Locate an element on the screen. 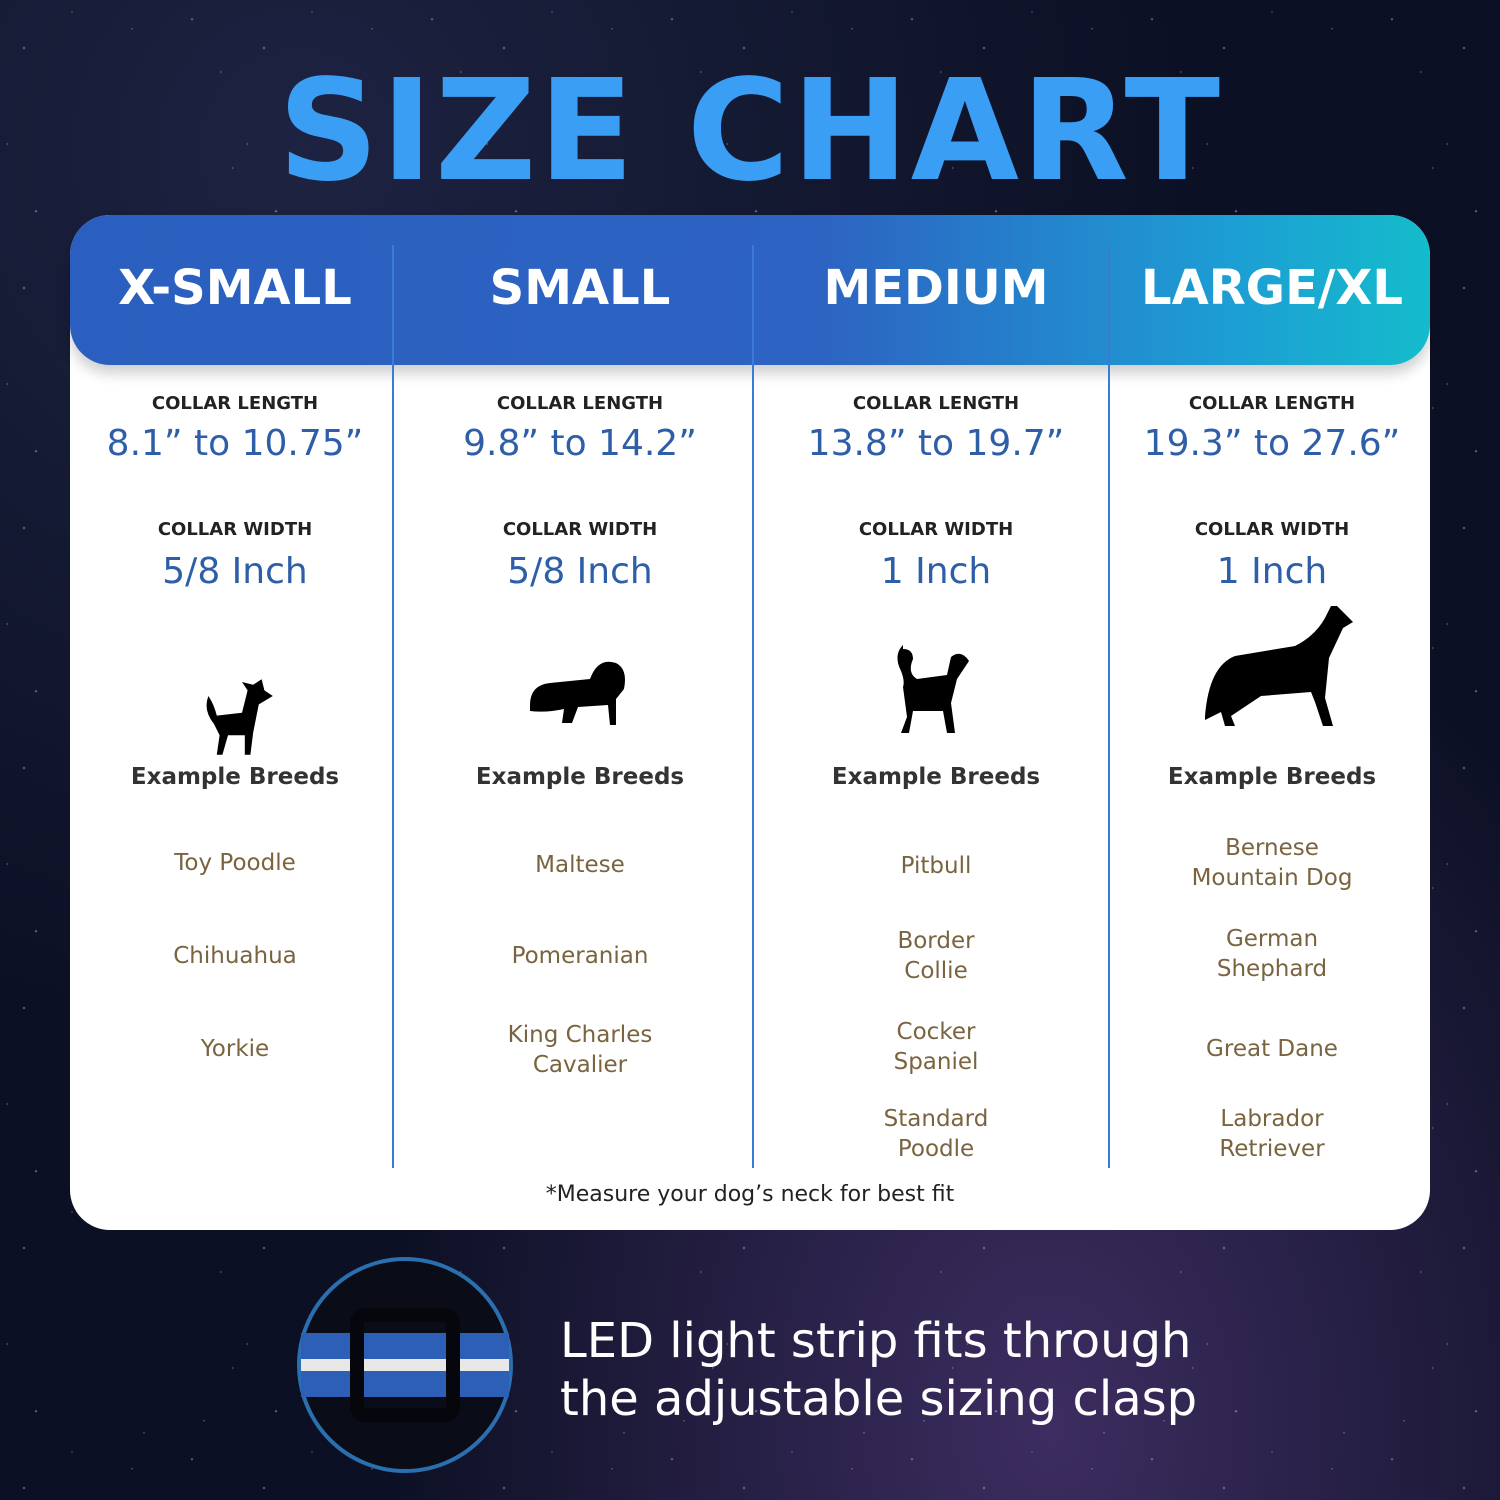 This screenshot has height=1500, width=1500. size-heading: SMALL is located at coordinates (580, 288).